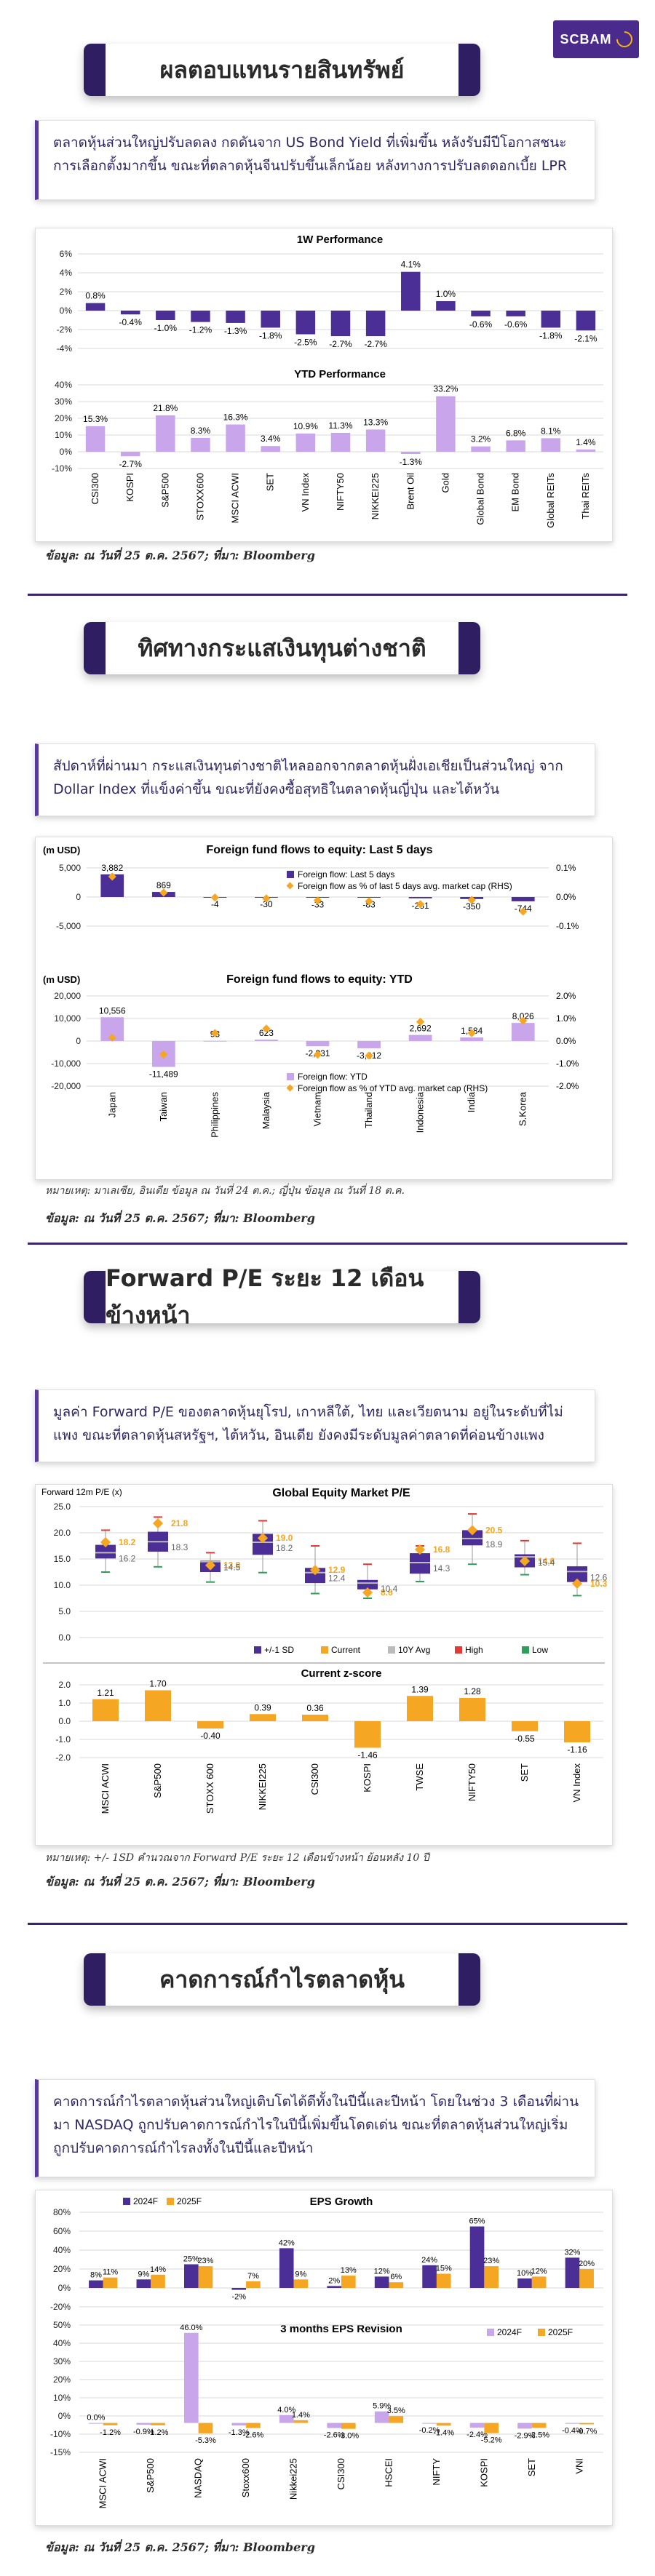 The width and height of the screenshot is (655, 2576). What do you see at coordinates (567, 1063) in the screenshot?
I see `rhs-tick-label: -1.0%` at bounding box center [567, 1063].